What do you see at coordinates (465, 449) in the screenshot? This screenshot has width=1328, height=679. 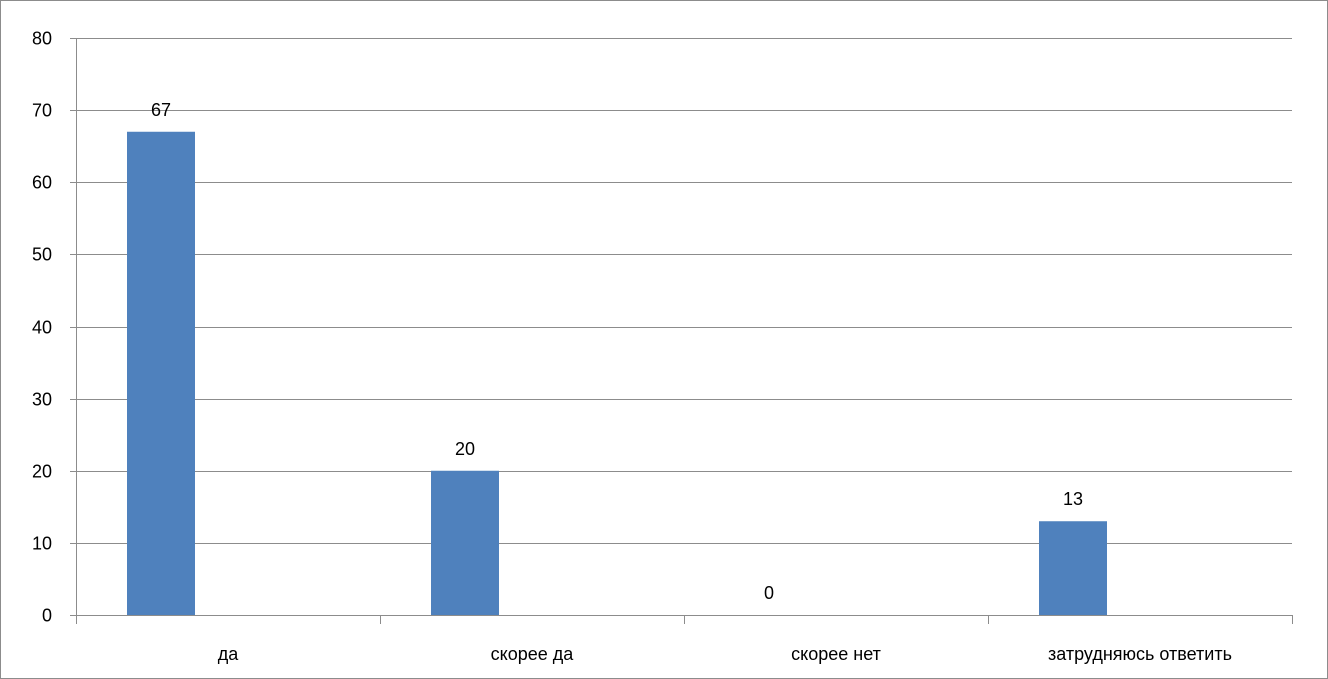 I see `data-label-1: 20` at bounding box center [465, 449].